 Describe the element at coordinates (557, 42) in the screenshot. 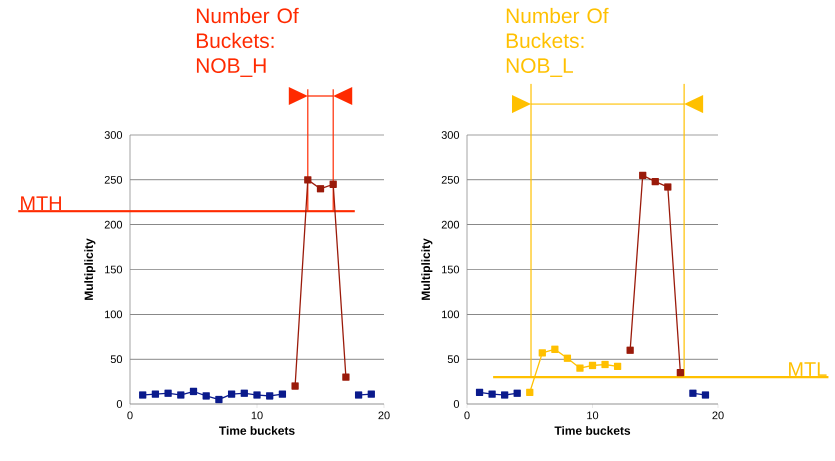

I see `text: Number Of Buckets: NOB_L` at that location.